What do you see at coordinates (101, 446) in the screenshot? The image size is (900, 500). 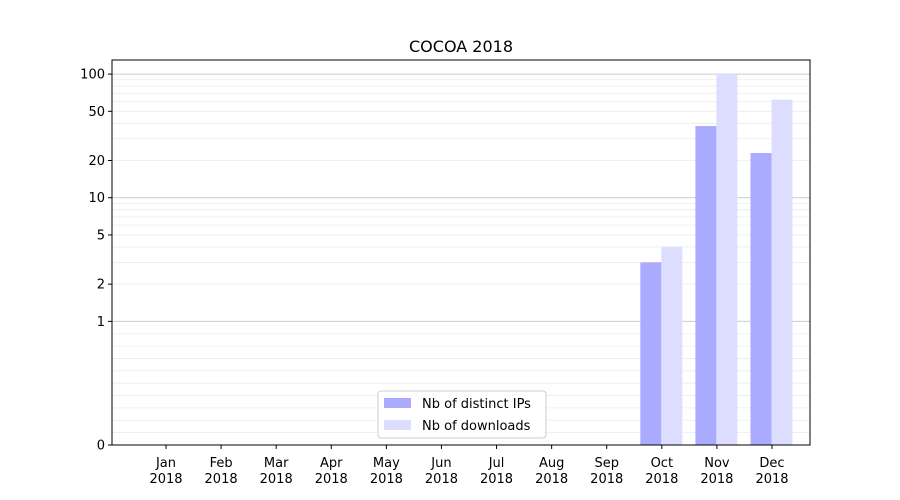 I see `y-tick-label: 0` at bounding box center [101, 446].